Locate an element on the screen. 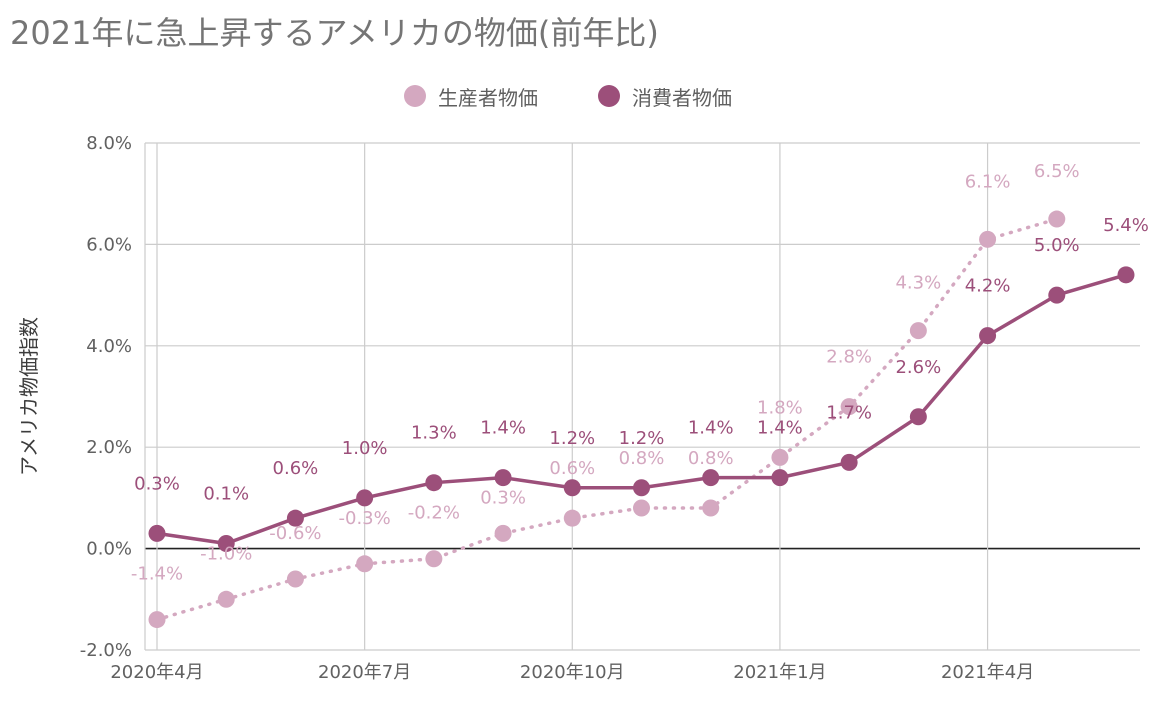 The height and width of the screenshot is (704, 1162). data-label-producer: 4.3% is located at coordinates (918, 283).